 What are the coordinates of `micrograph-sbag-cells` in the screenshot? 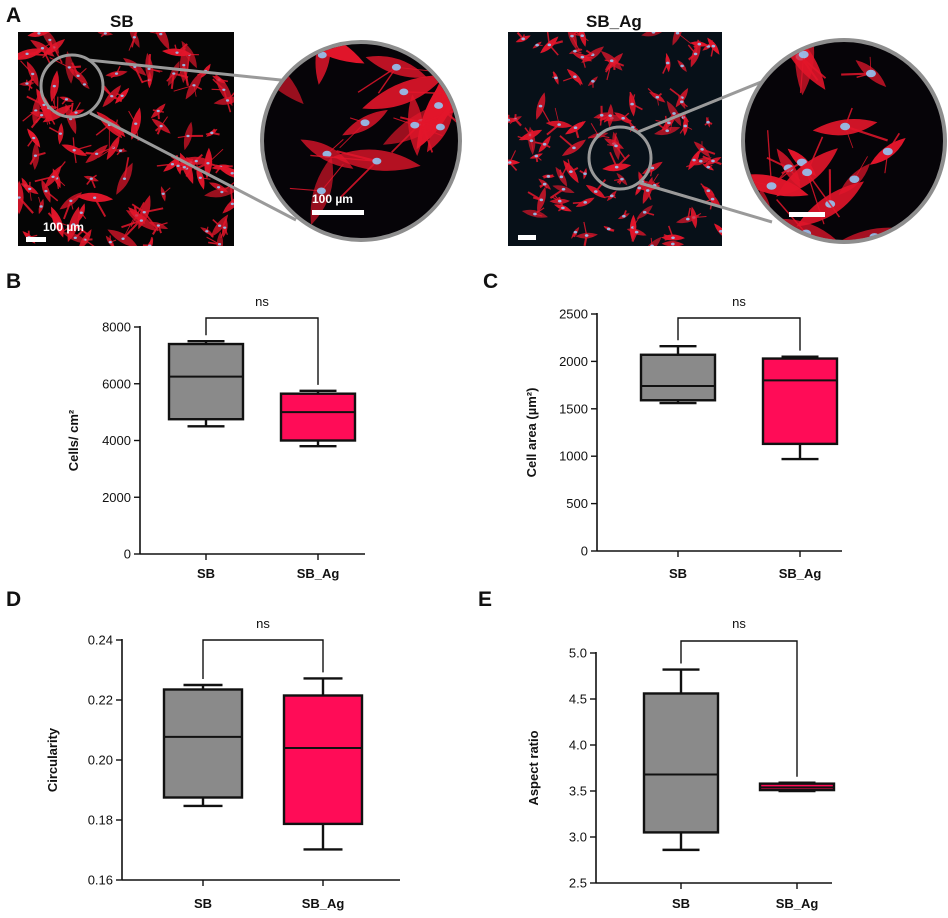 It's located at (615, 139).